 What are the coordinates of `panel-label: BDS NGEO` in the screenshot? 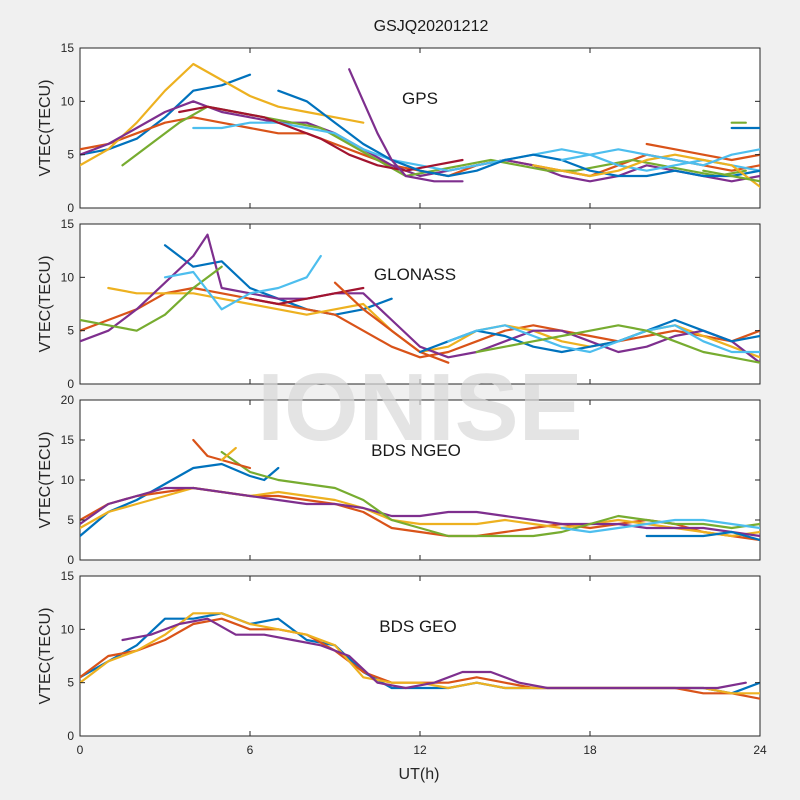 It's located at (416, 450).